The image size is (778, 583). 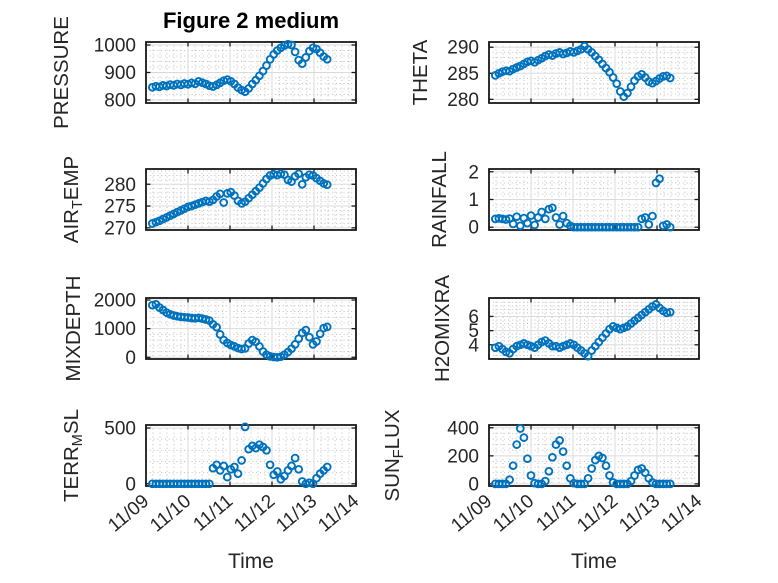 What do you see at coordinates (61, 72) in the screenshot?
I see `y-axis-label: PRESSURE` at bounding box center [61, 72].